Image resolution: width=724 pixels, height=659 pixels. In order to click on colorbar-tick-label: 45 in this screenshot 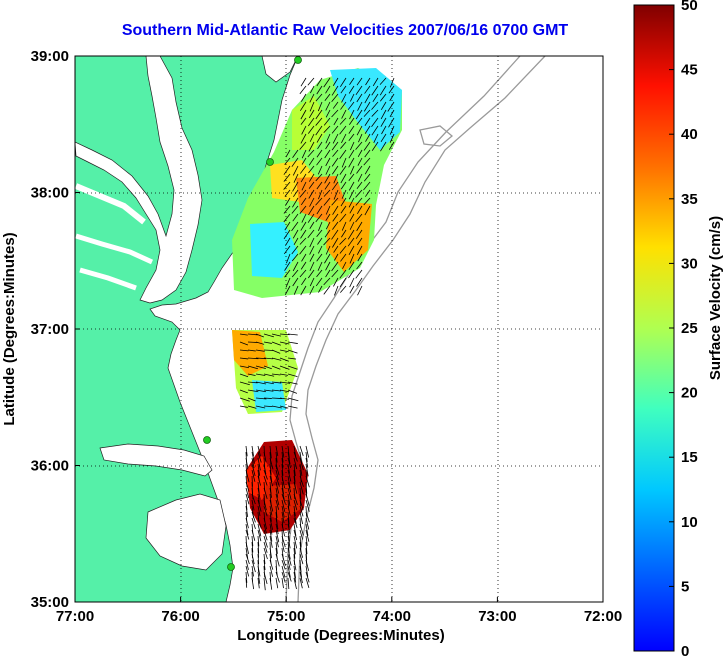, I will do `click(689, 70)`.